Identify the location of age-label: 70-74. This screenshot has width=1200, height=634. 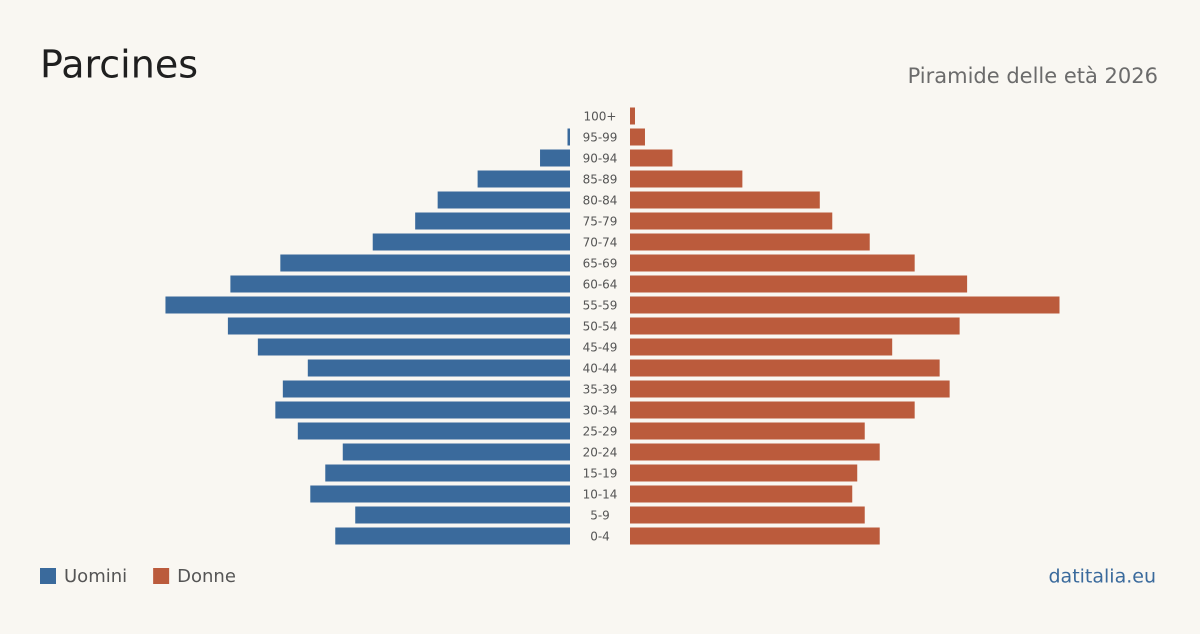
(600, 243).